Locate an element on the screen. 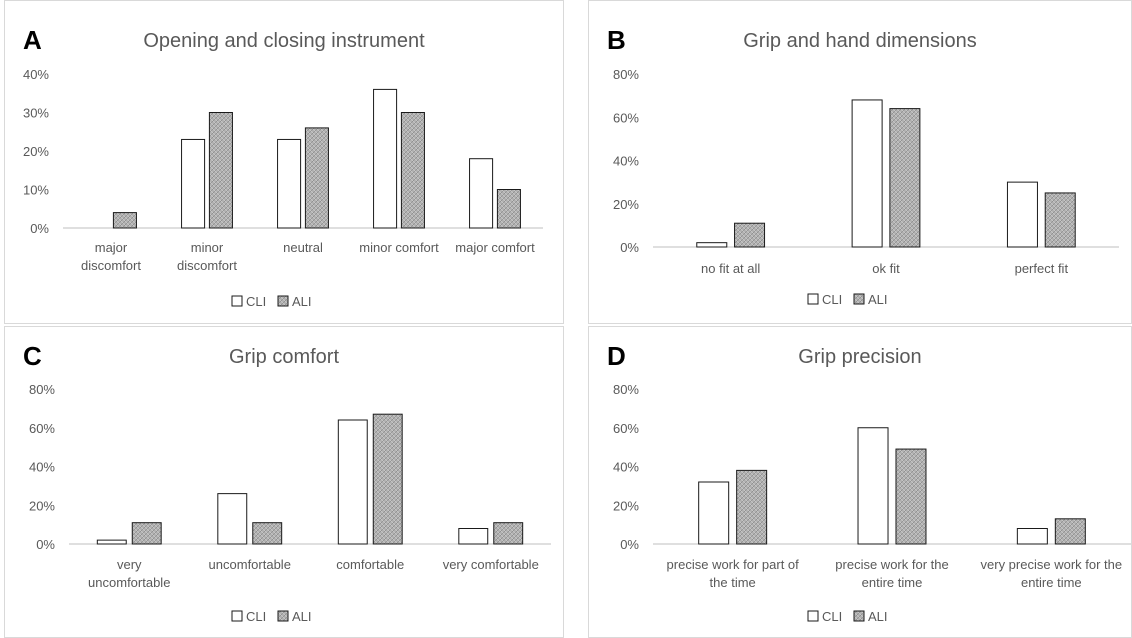 The width and height of the screenshot is (1132, 638). category-label: ok fit is located at coordinates (886, 268).